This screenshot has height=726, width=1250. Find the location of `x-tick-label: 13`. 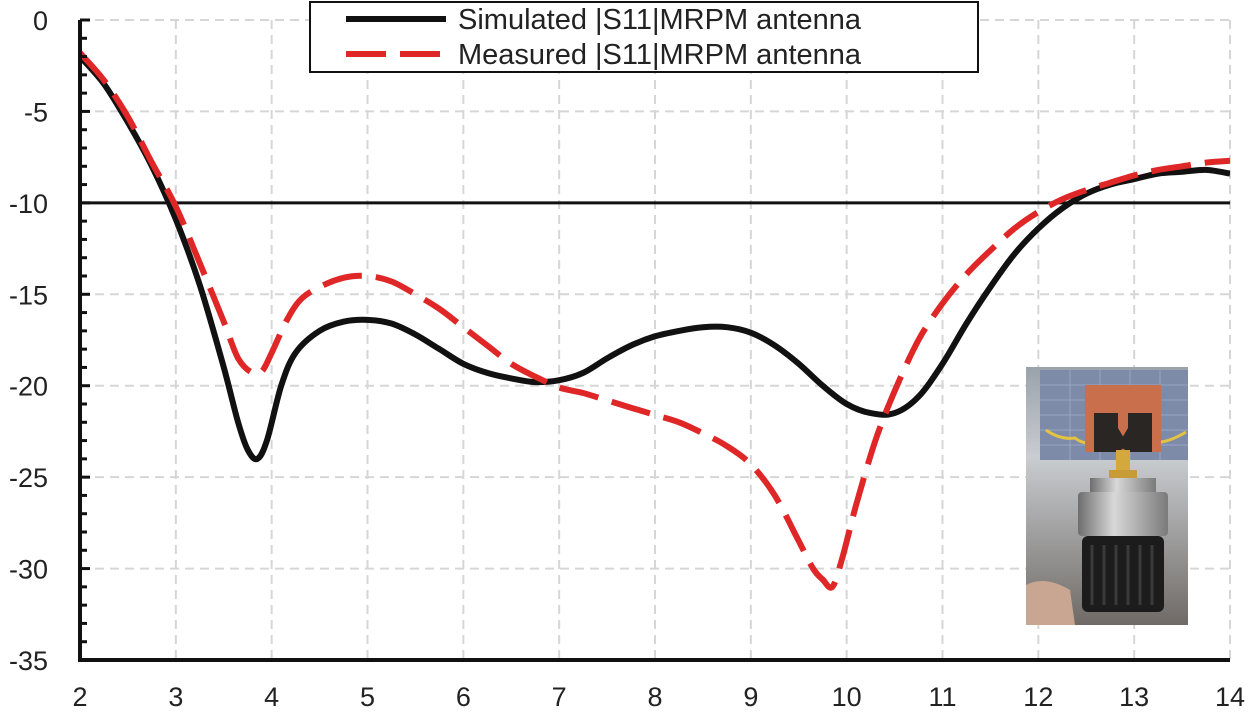

x-tick-label: 13 is located at coordinates (1134, 697).